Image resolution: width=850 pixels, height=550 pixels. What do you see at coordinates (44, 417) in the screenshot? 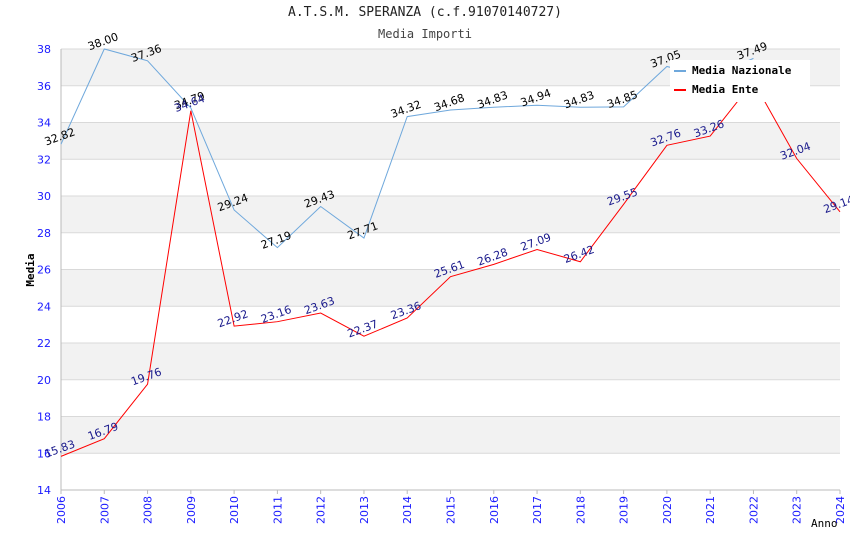
I see `y-tick-label: 18` at bounding box center [44, 417].